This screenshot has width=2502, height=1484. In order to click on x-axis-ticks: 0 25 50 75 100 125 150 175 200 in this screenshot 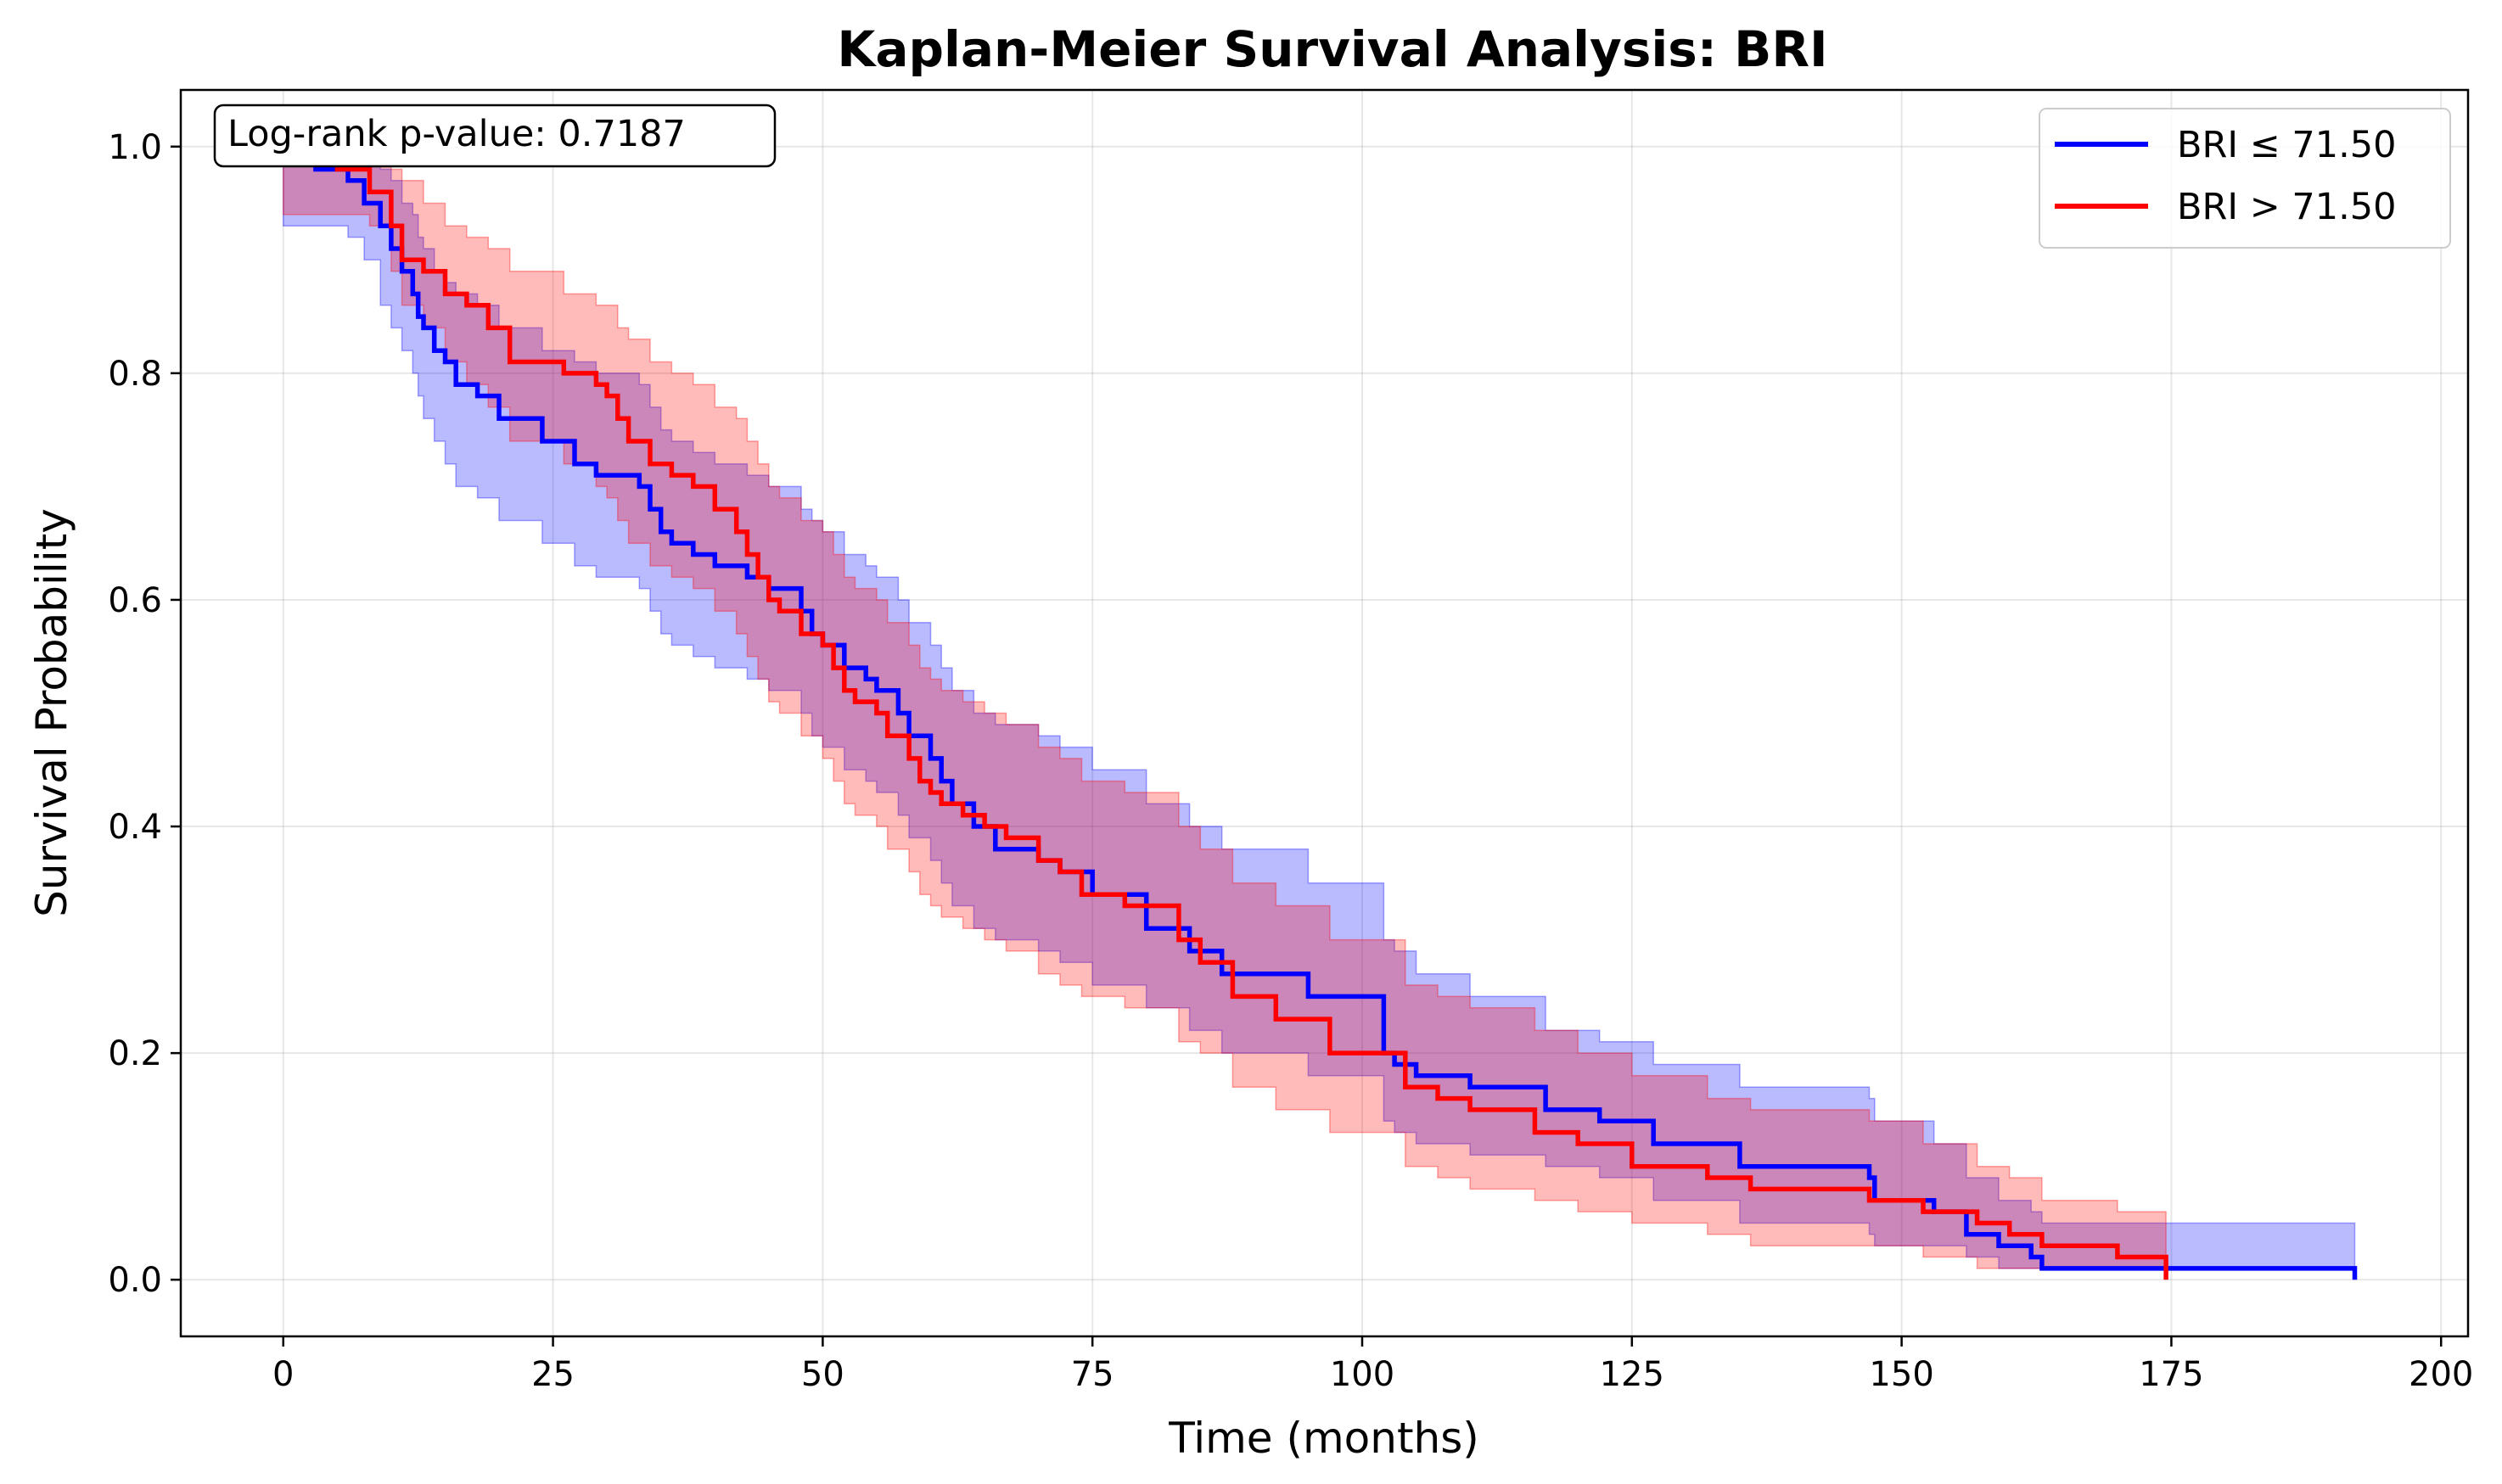, I will do `click(1372, 1365)`.